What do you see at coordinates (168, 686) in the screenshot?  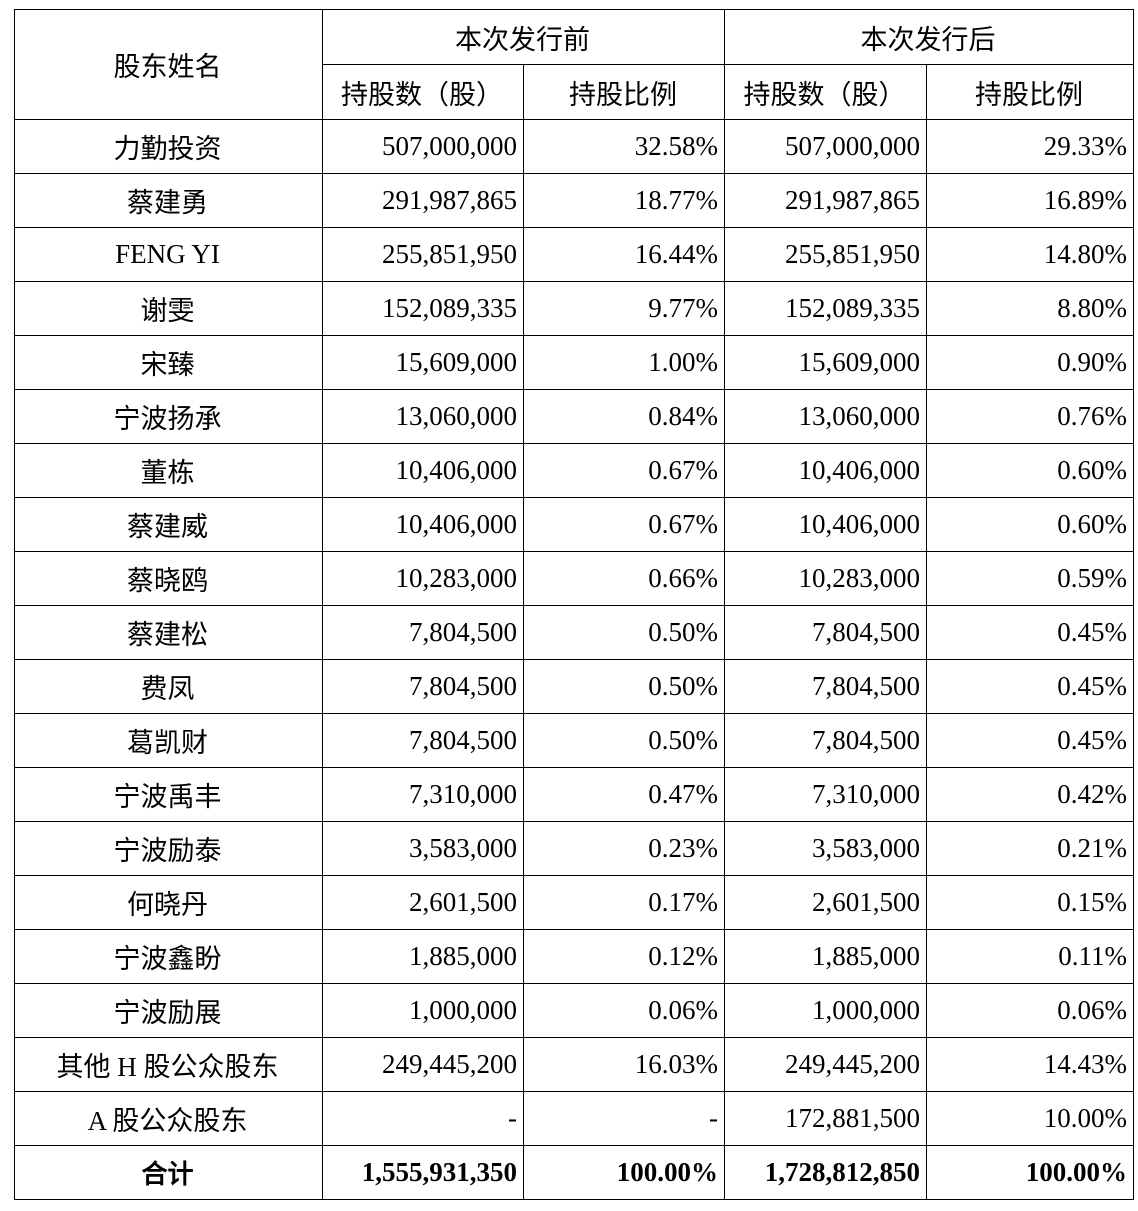 I see `shareholder-name-cell: 费凤` at bounding box center [168, 686].